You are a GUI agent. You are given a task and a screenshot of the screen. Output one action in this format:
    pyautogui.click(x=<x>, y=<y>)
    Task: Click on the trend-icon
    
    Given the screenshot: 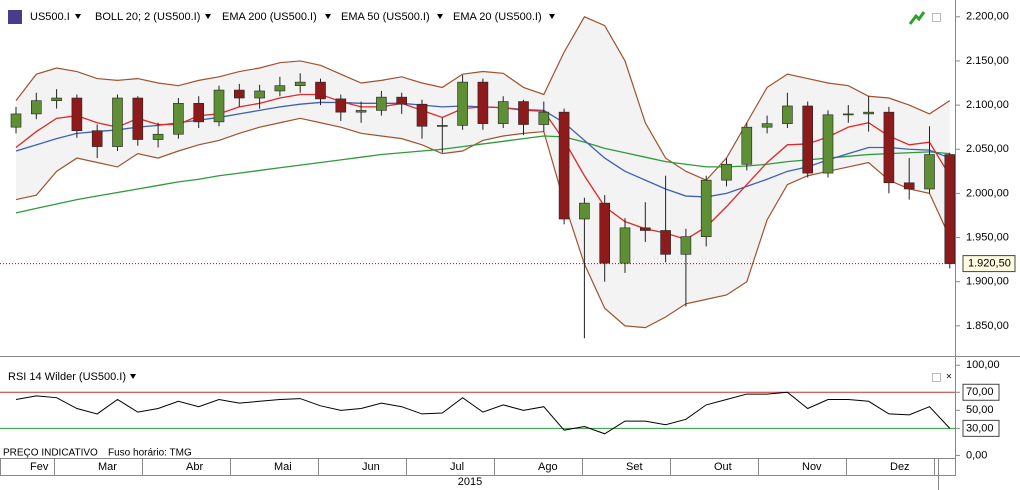 What is the action you would take?
    pyautogui.click(x=917, y=18)
    